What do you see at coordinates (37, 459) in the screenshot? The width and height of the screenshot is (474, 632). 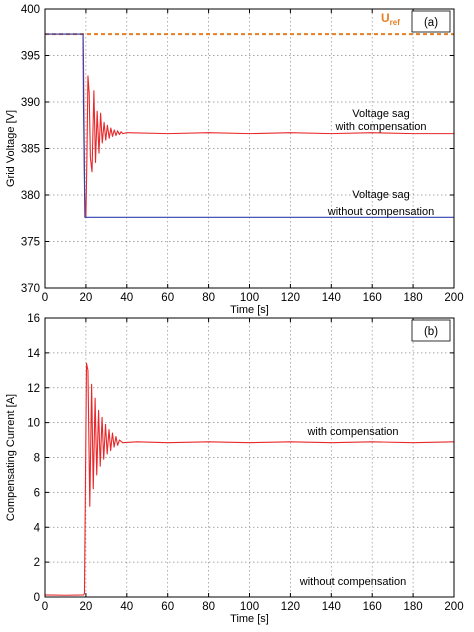 I see `y-tick-label: 8` at bounding box center [37, 459].